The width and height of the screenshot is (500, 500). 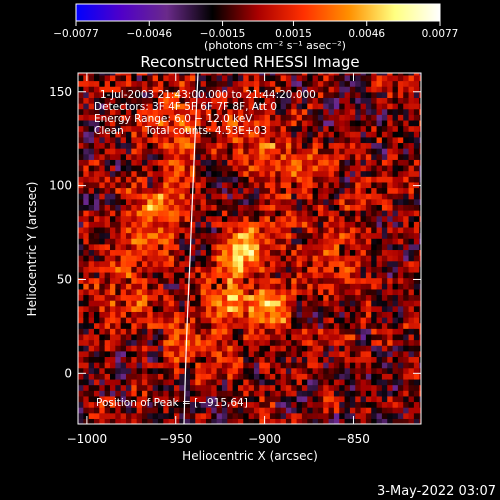 What do you see at coordinates (440, 34) in the screenshot?
I see `colorbar-tick-label: 0.0077` at bounding box center [440, 34].